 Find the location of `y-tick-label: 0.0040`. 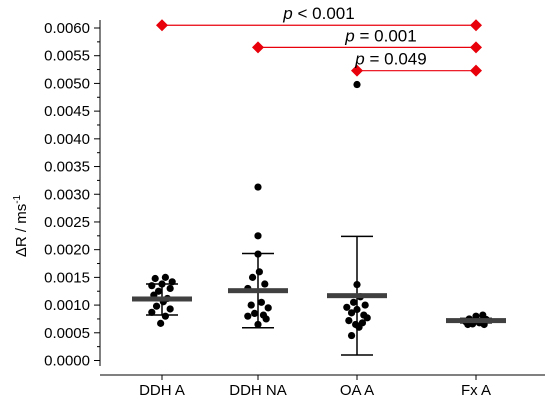

y-tick-label: 0.0040 is located at coordinates (67, 139).